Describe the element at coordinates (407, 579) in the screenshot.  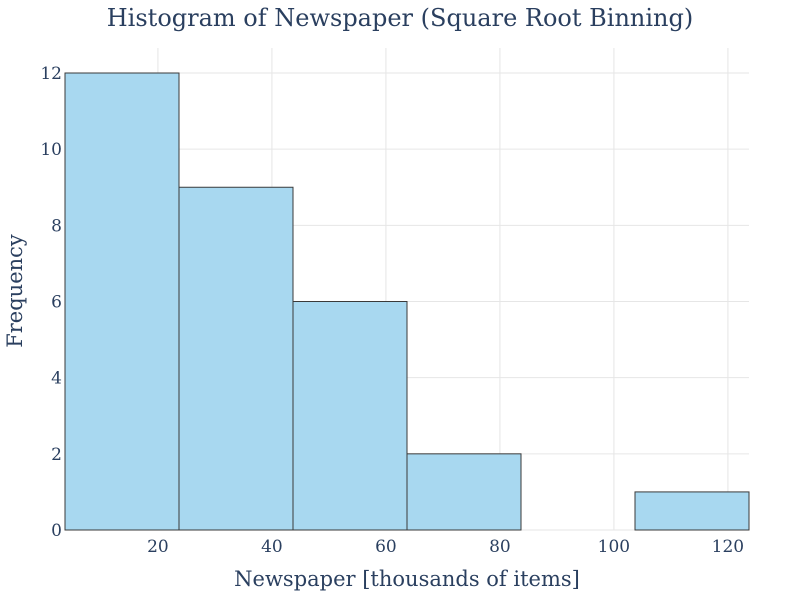
I see `x-axis-title: Newspaper [thousands of items]` at that location.